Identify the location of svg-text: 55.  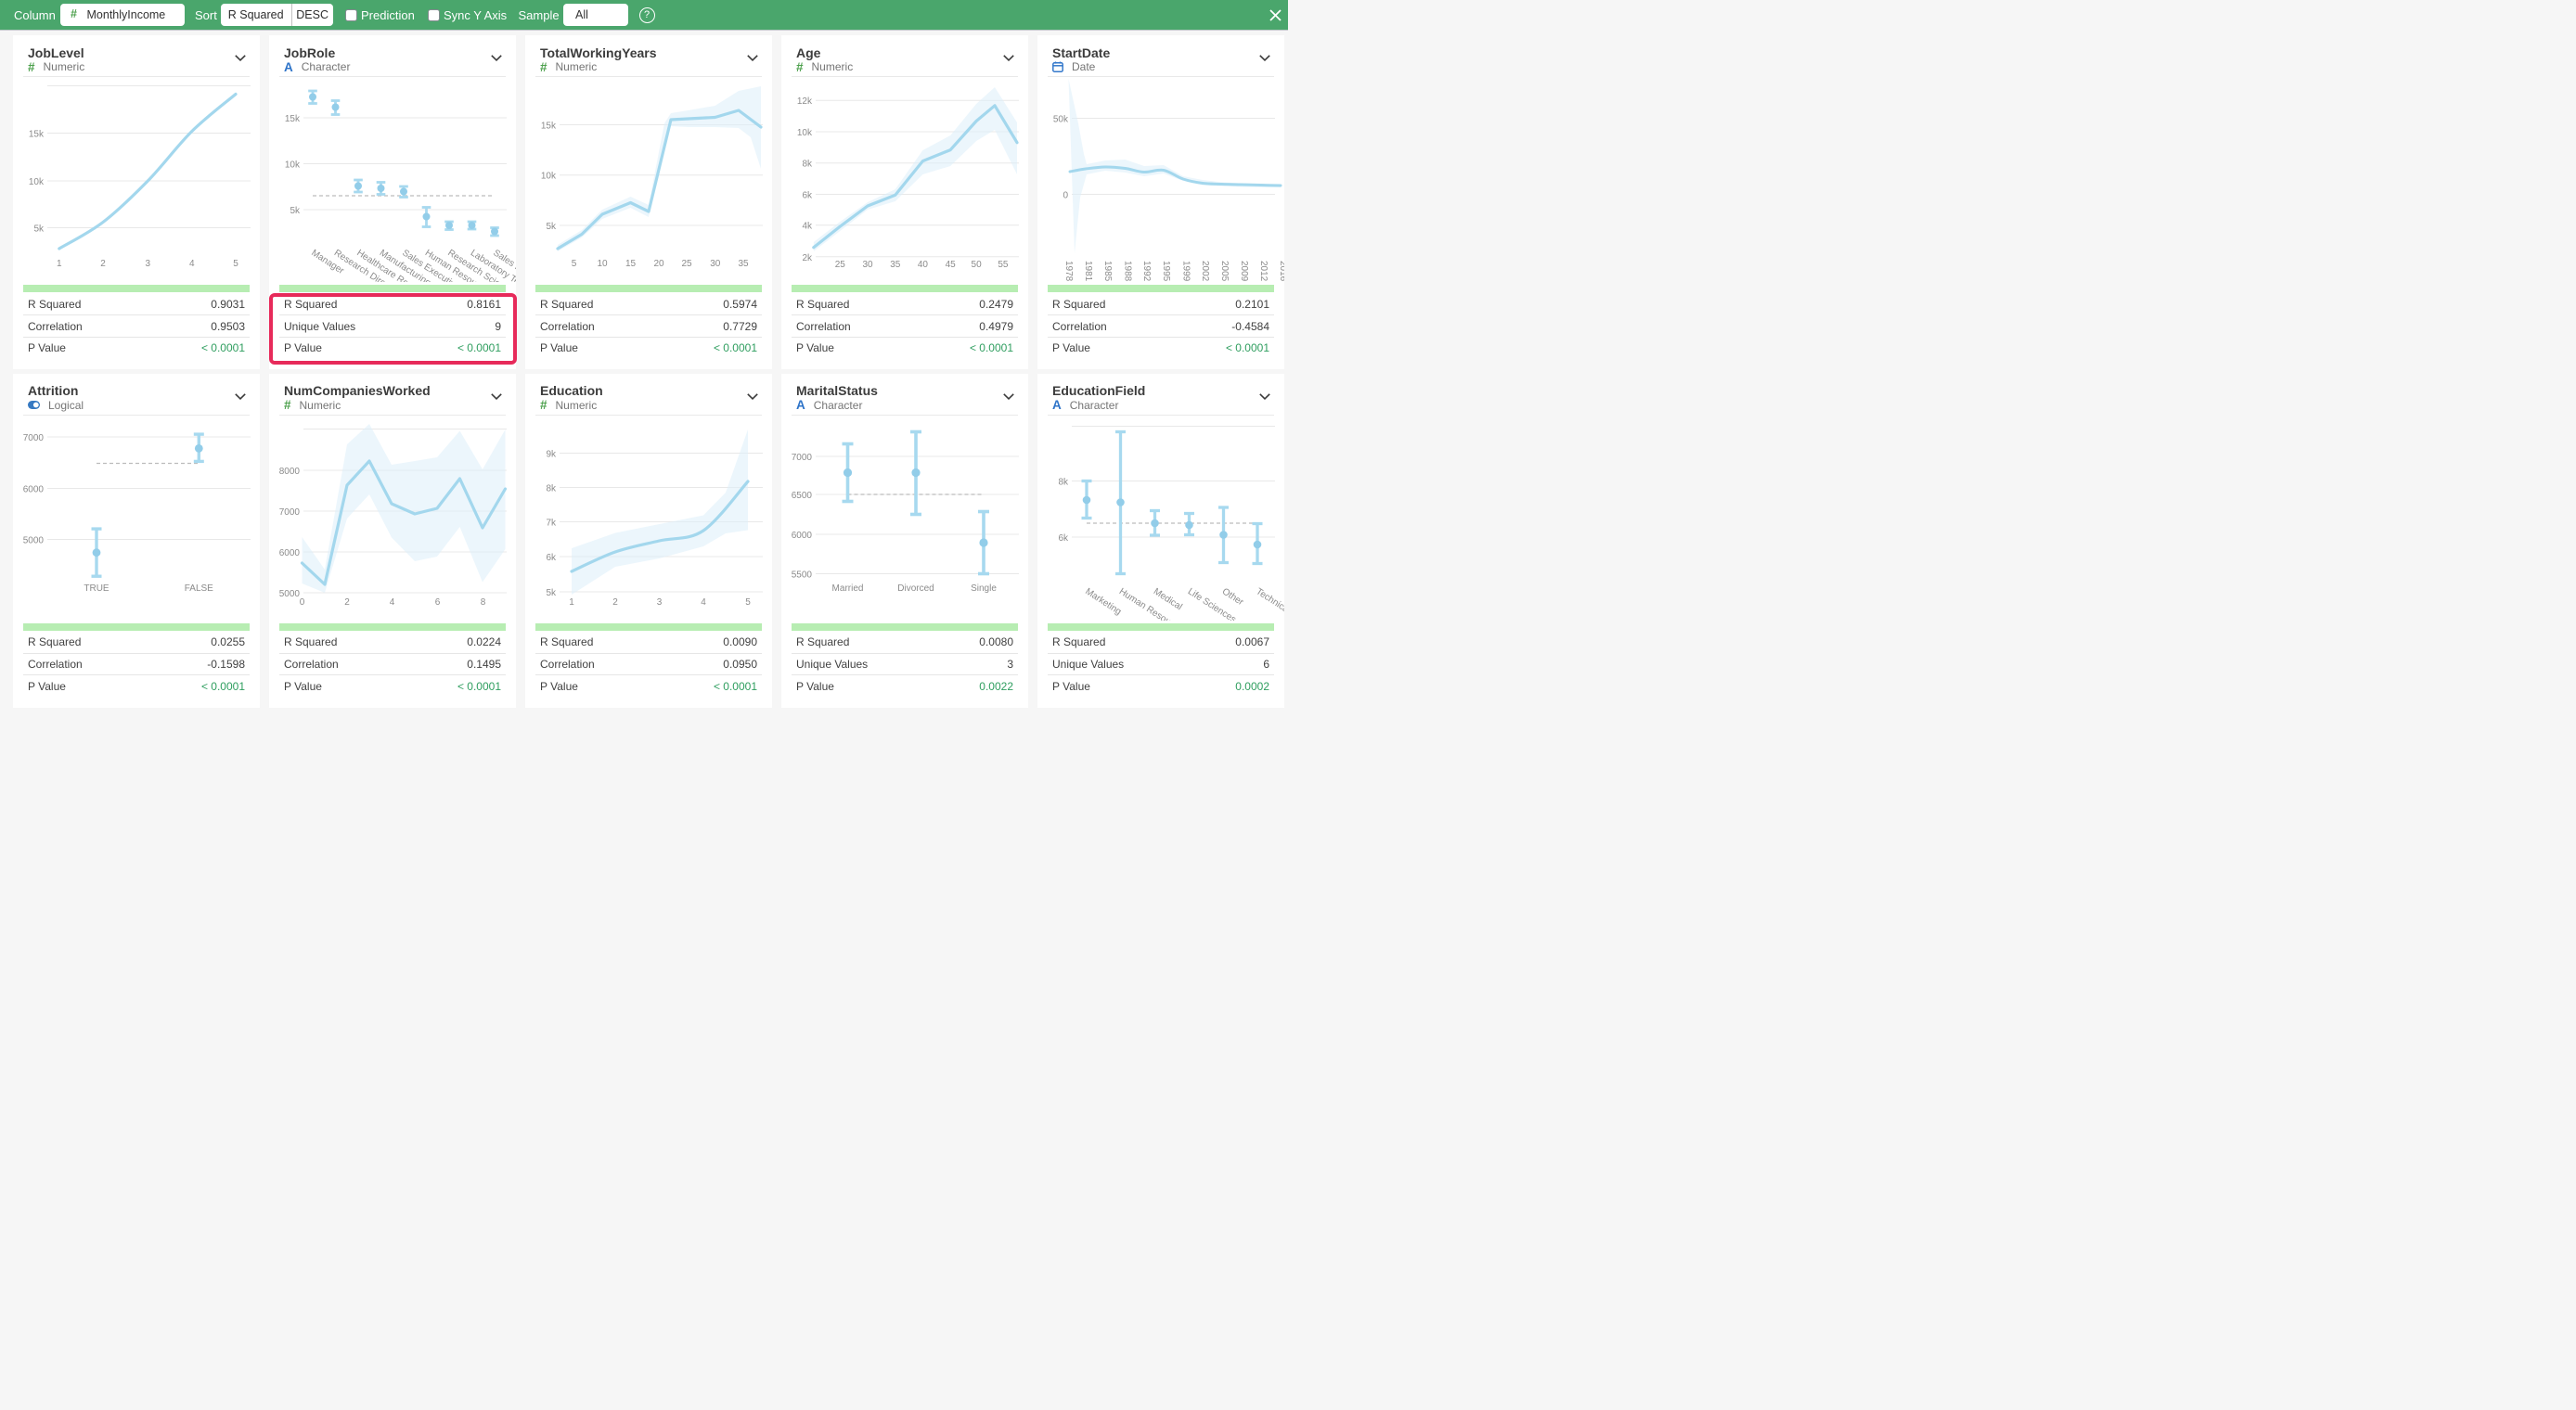
(1003, 265).